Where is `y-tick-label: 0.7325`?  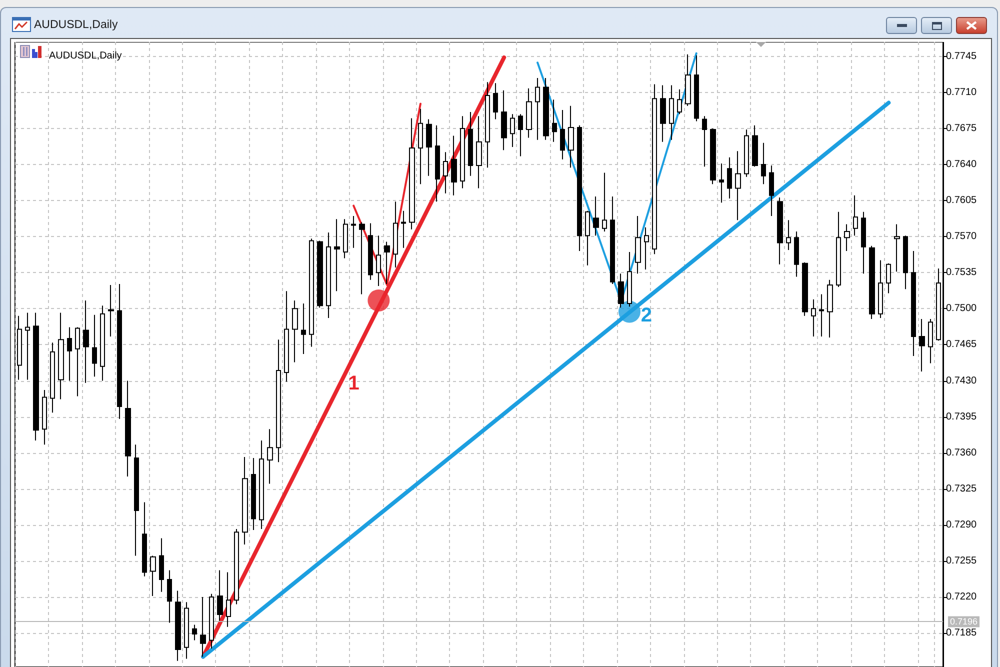 y-tick-label: 0.7325 is located at coordinates (962, 488).